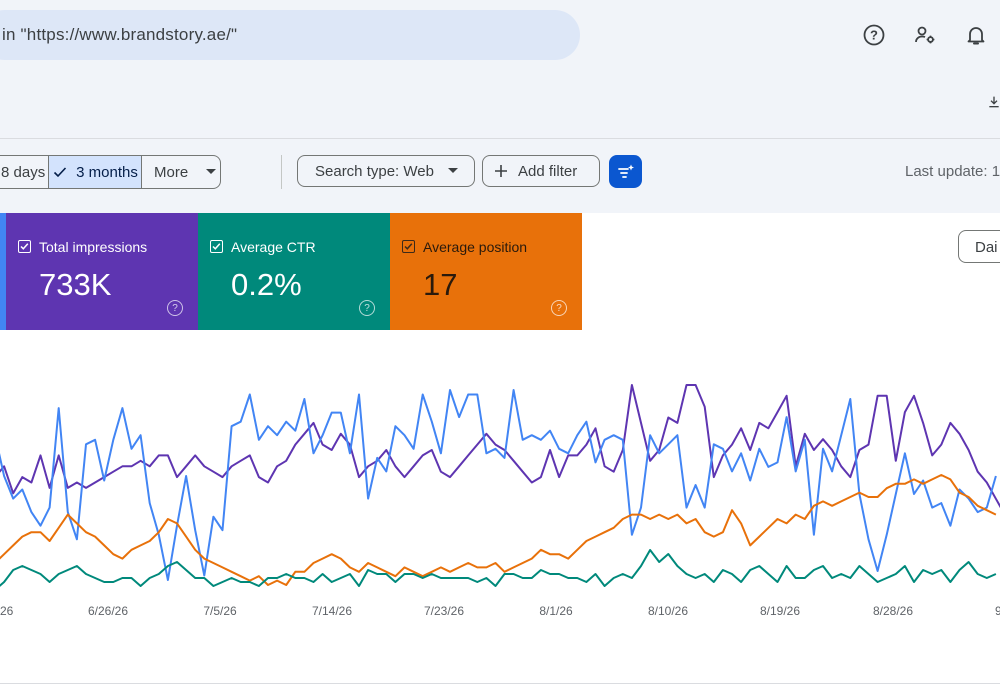 This screenshot has height=700, width=1000. What do you see at coordinates (541, 171) in the screenshot?
I see `add-filter-button: Add filter` at bounding box center [541, 171].